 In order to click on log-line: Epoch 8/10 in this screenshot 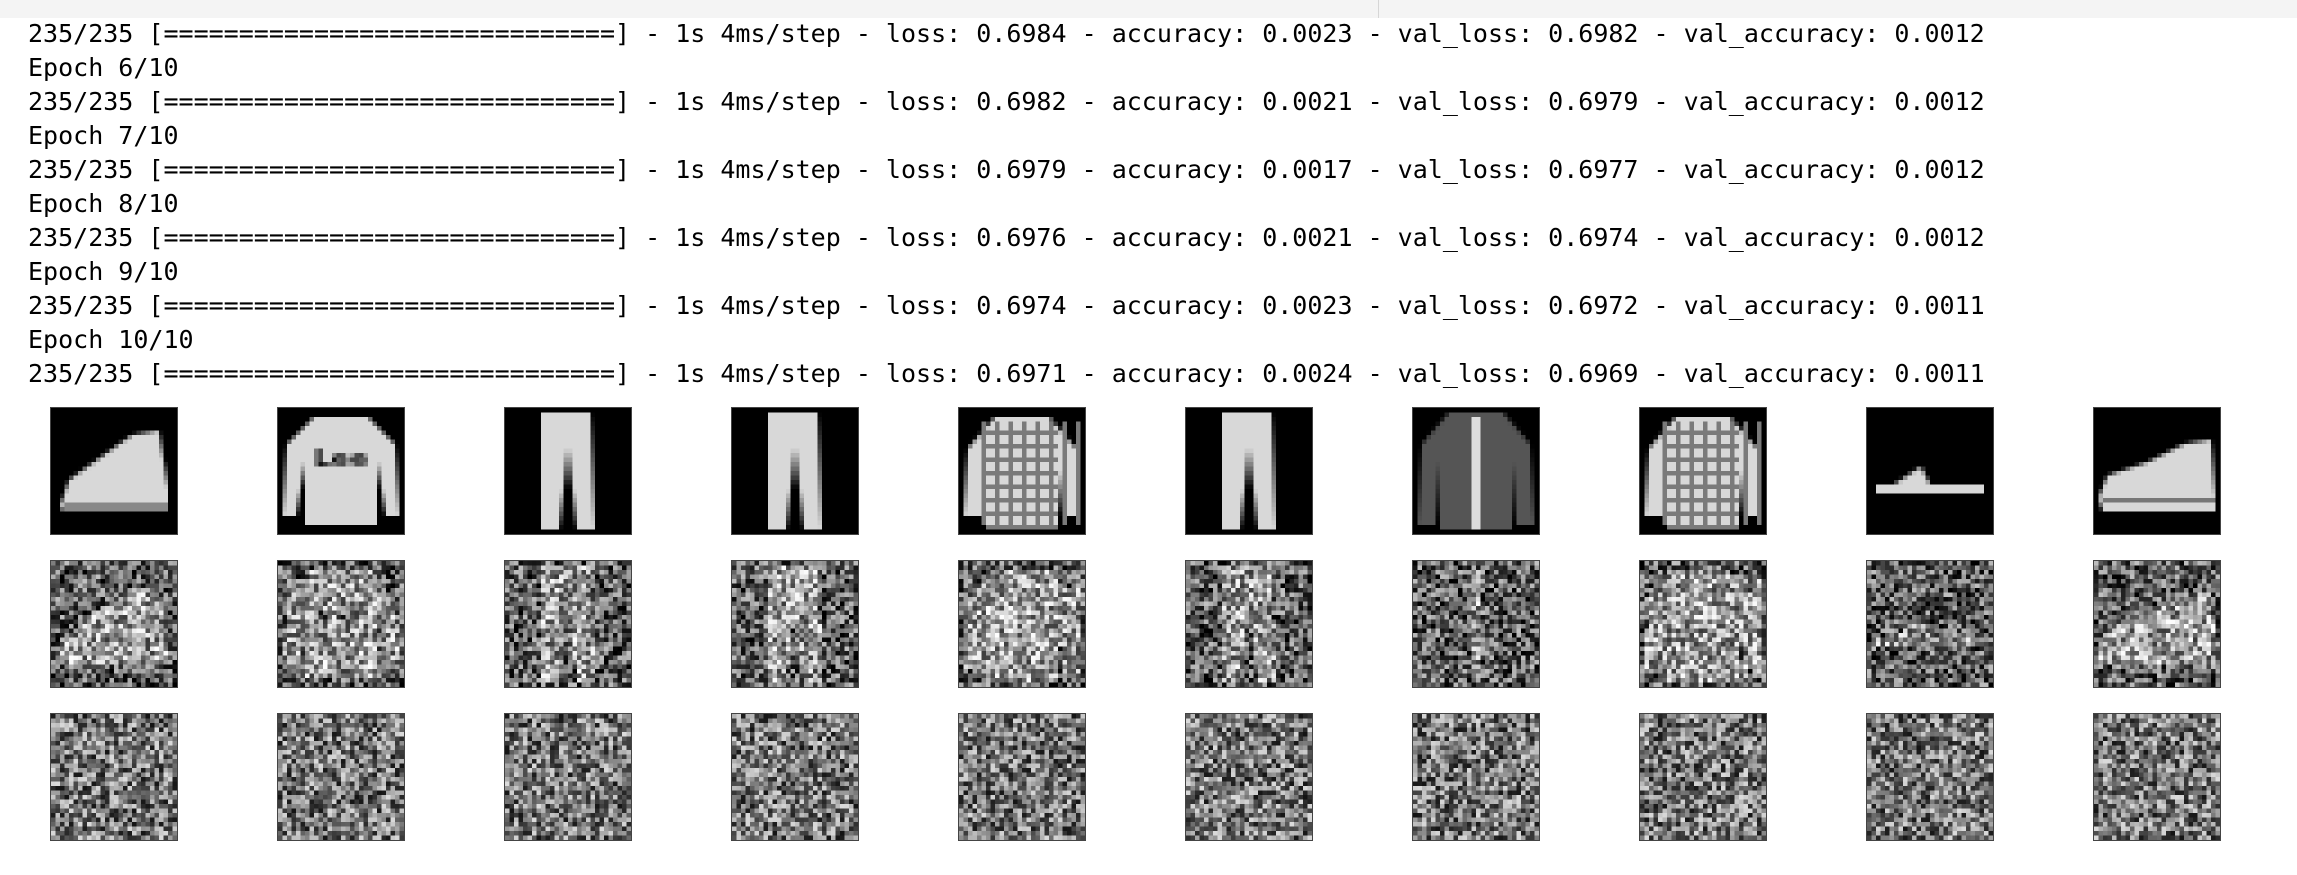, I will do `click(103, 203)`.